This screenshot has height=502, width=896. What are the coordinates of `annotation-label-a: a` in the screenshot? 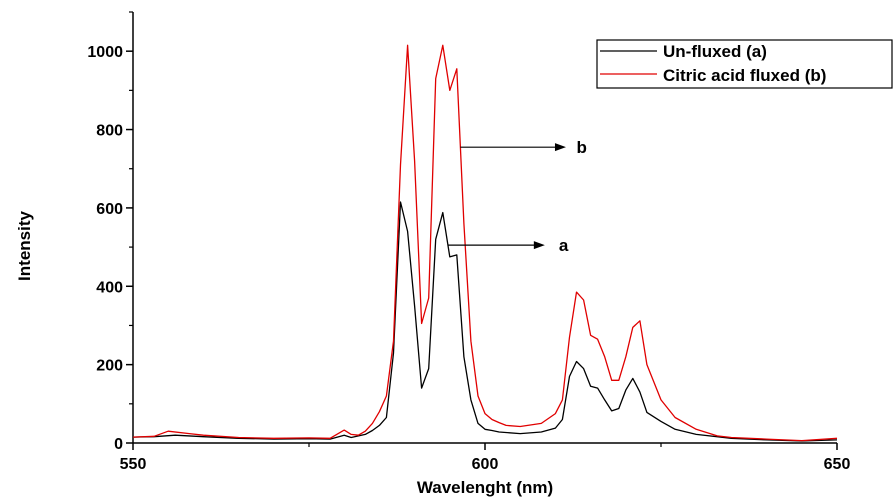 It's located at (564, 245).